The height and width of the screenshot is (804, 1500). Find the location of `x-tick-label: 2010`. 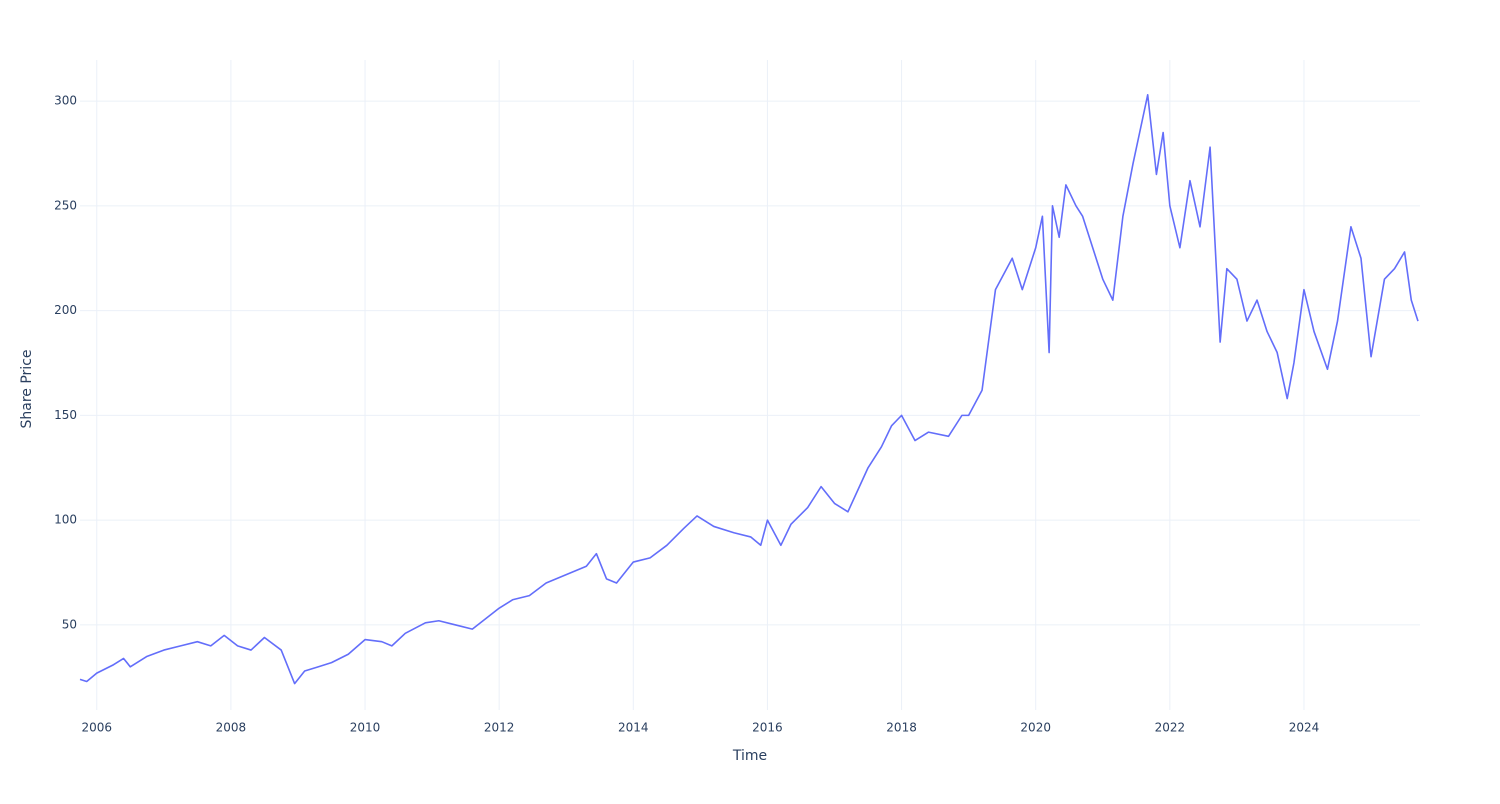

x-tick-label: 2010 is located at coordinates (365, 728).